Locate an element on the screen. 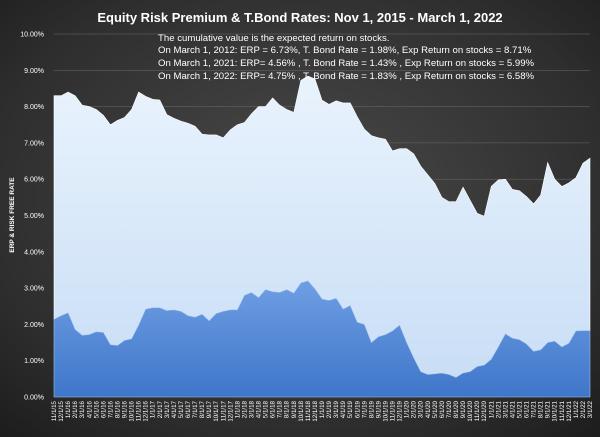  x-tick-label: 5/1/17 is located at coordinates (181, 409).